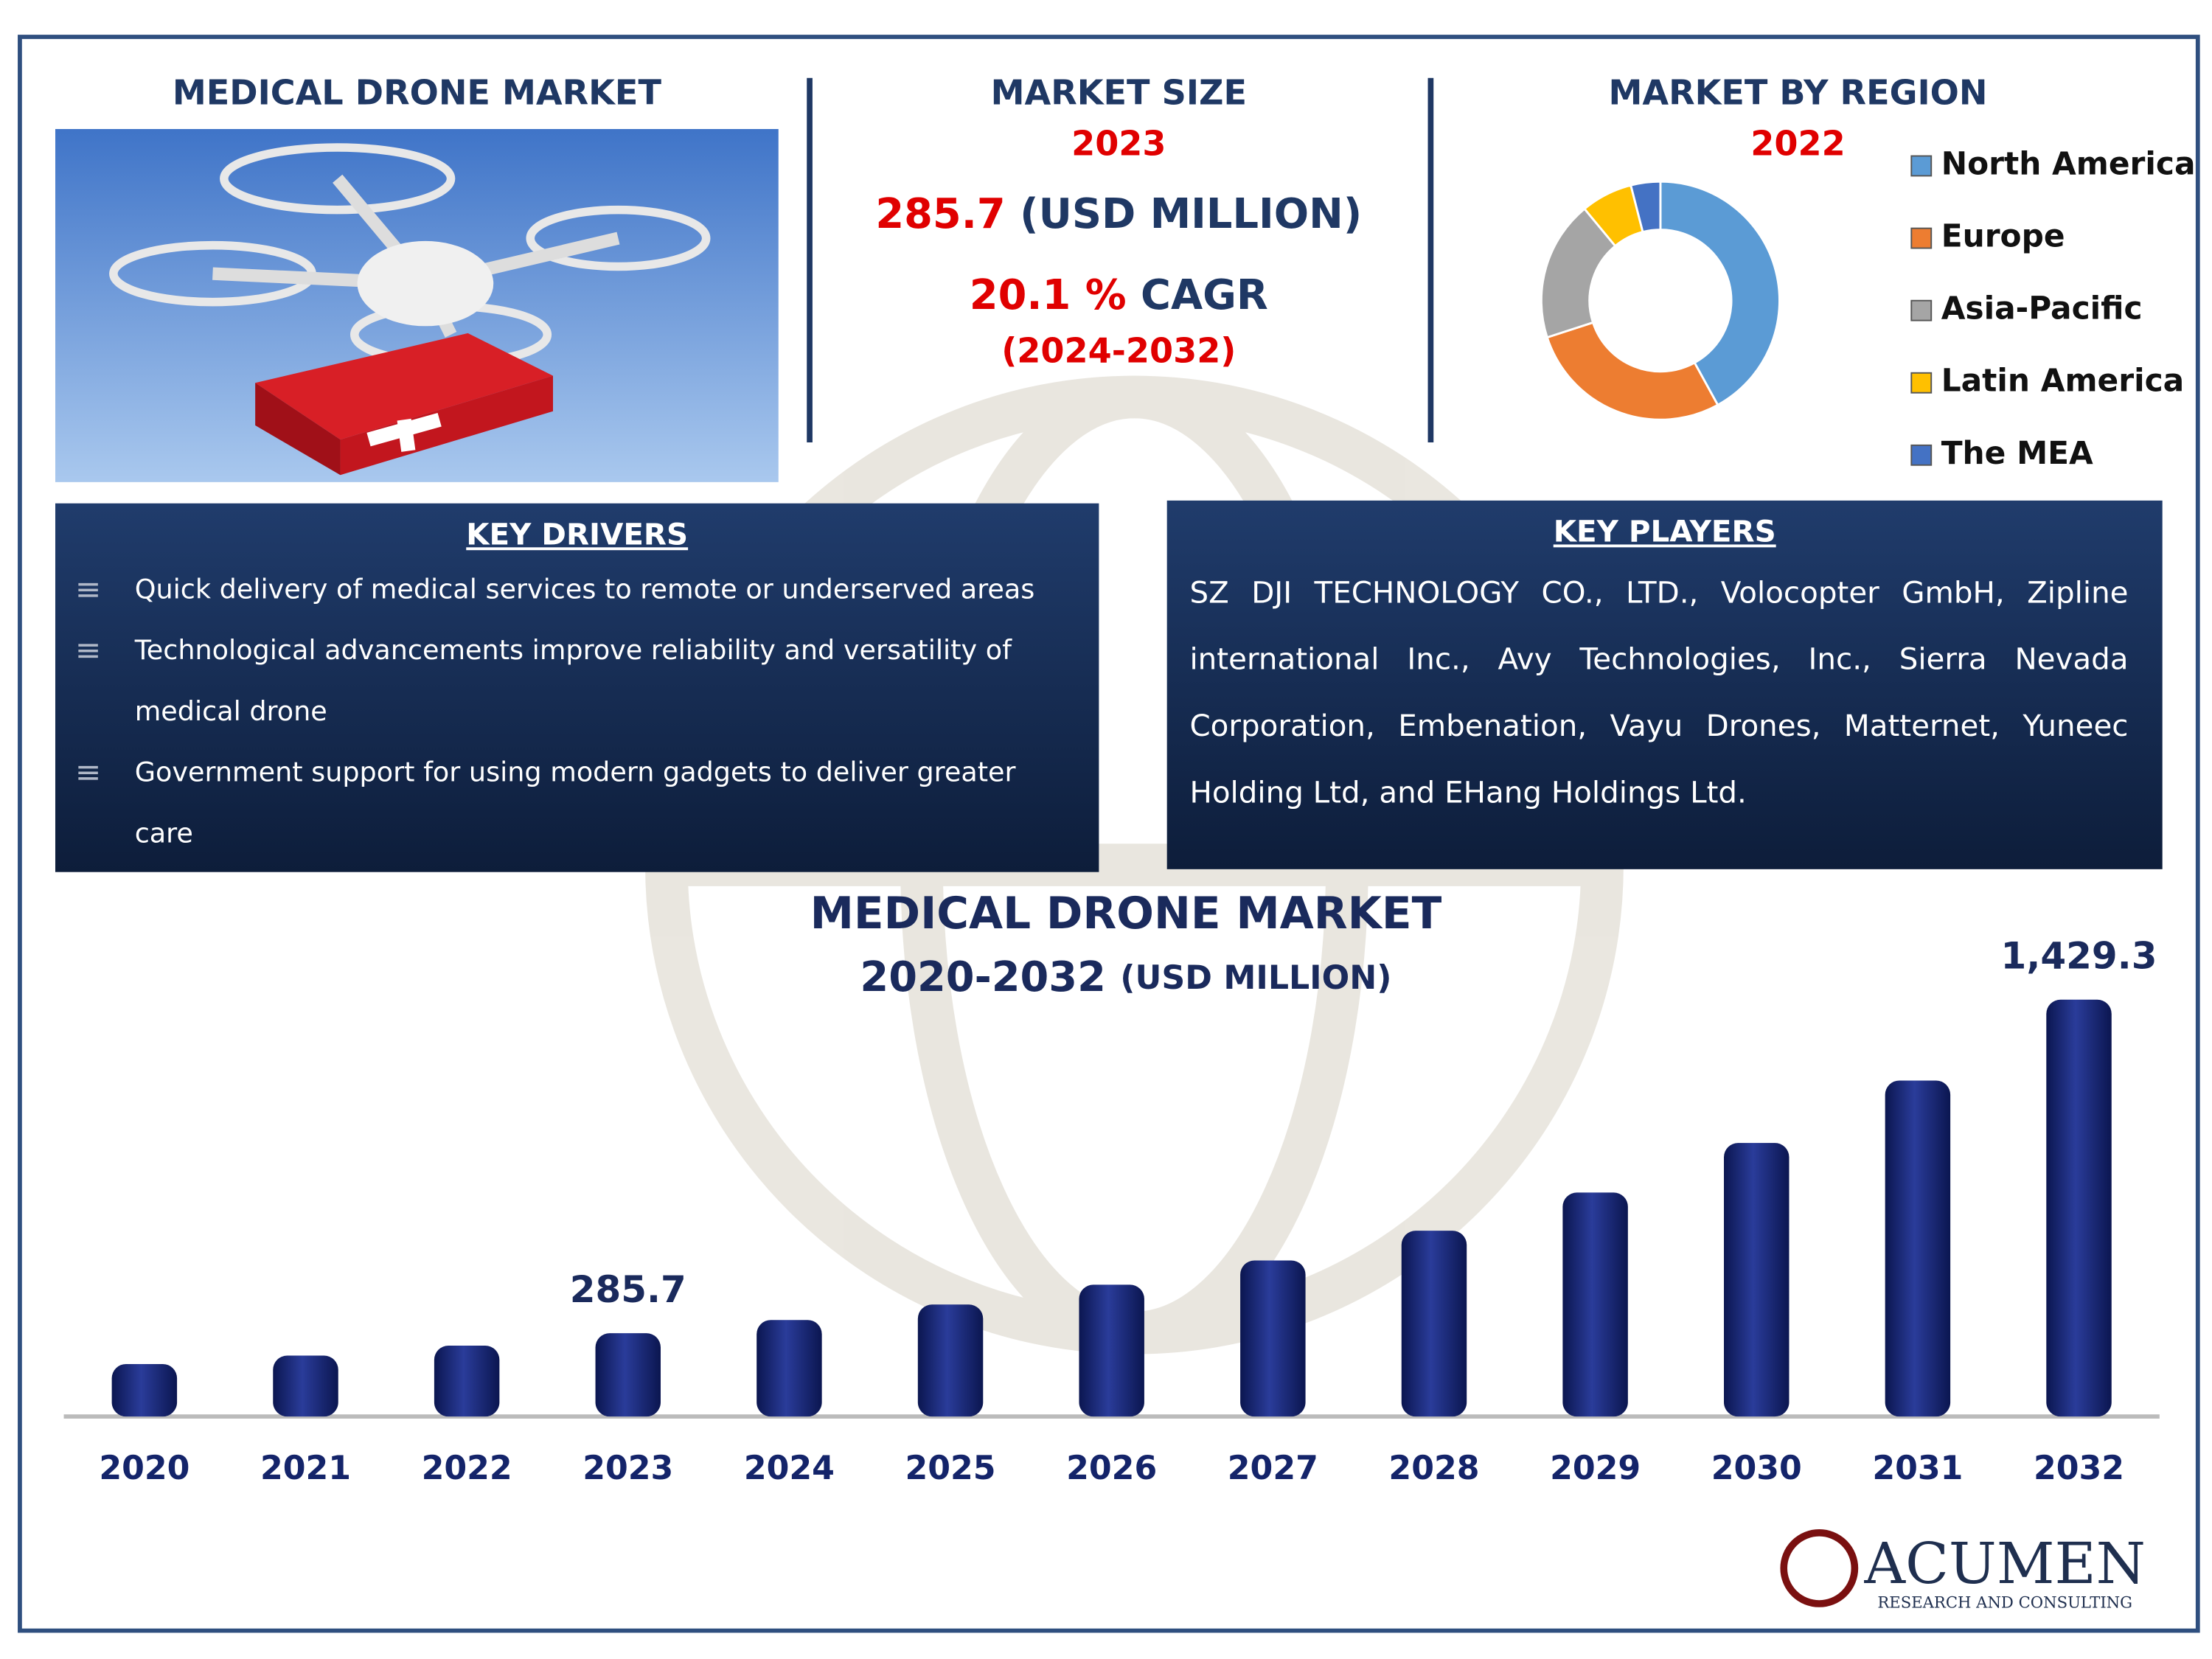 Image resolution: width=2212 pixels, height=1659 pixels. I want to click on value-label: 285.7, so click(628, 1289).